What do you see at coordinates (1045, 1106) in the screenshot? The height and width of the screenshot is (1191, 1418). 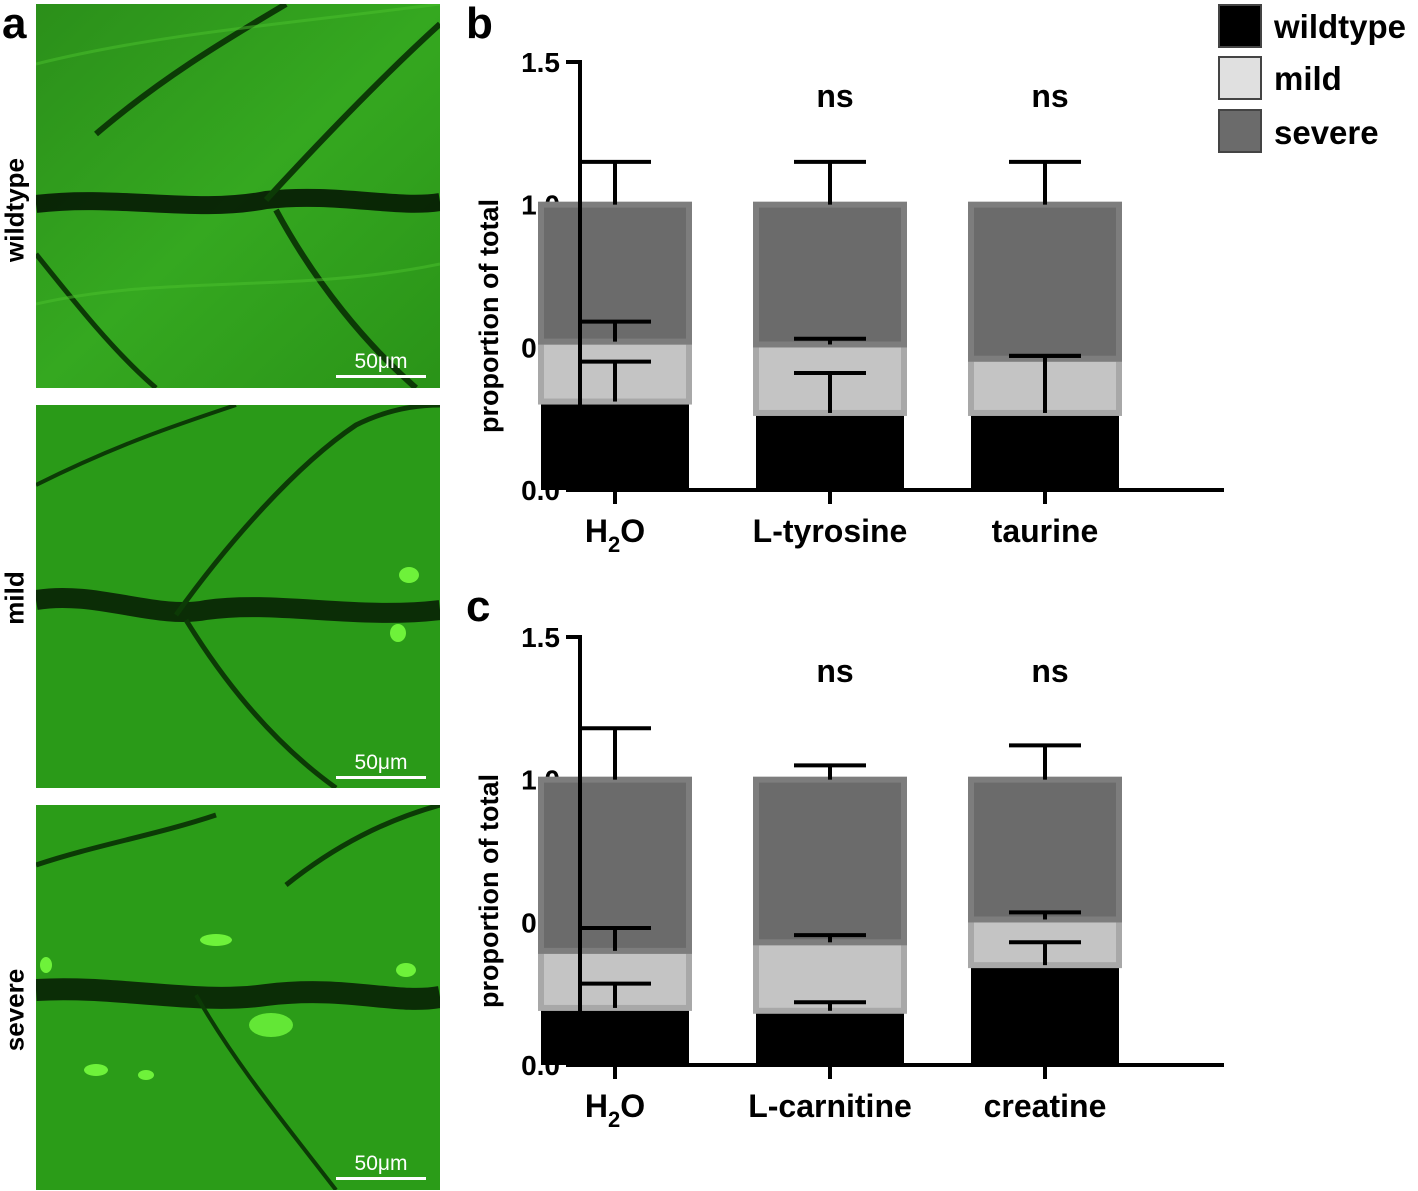 I see `x-tick-label: creatine` at bounding box center [1045, 1106].